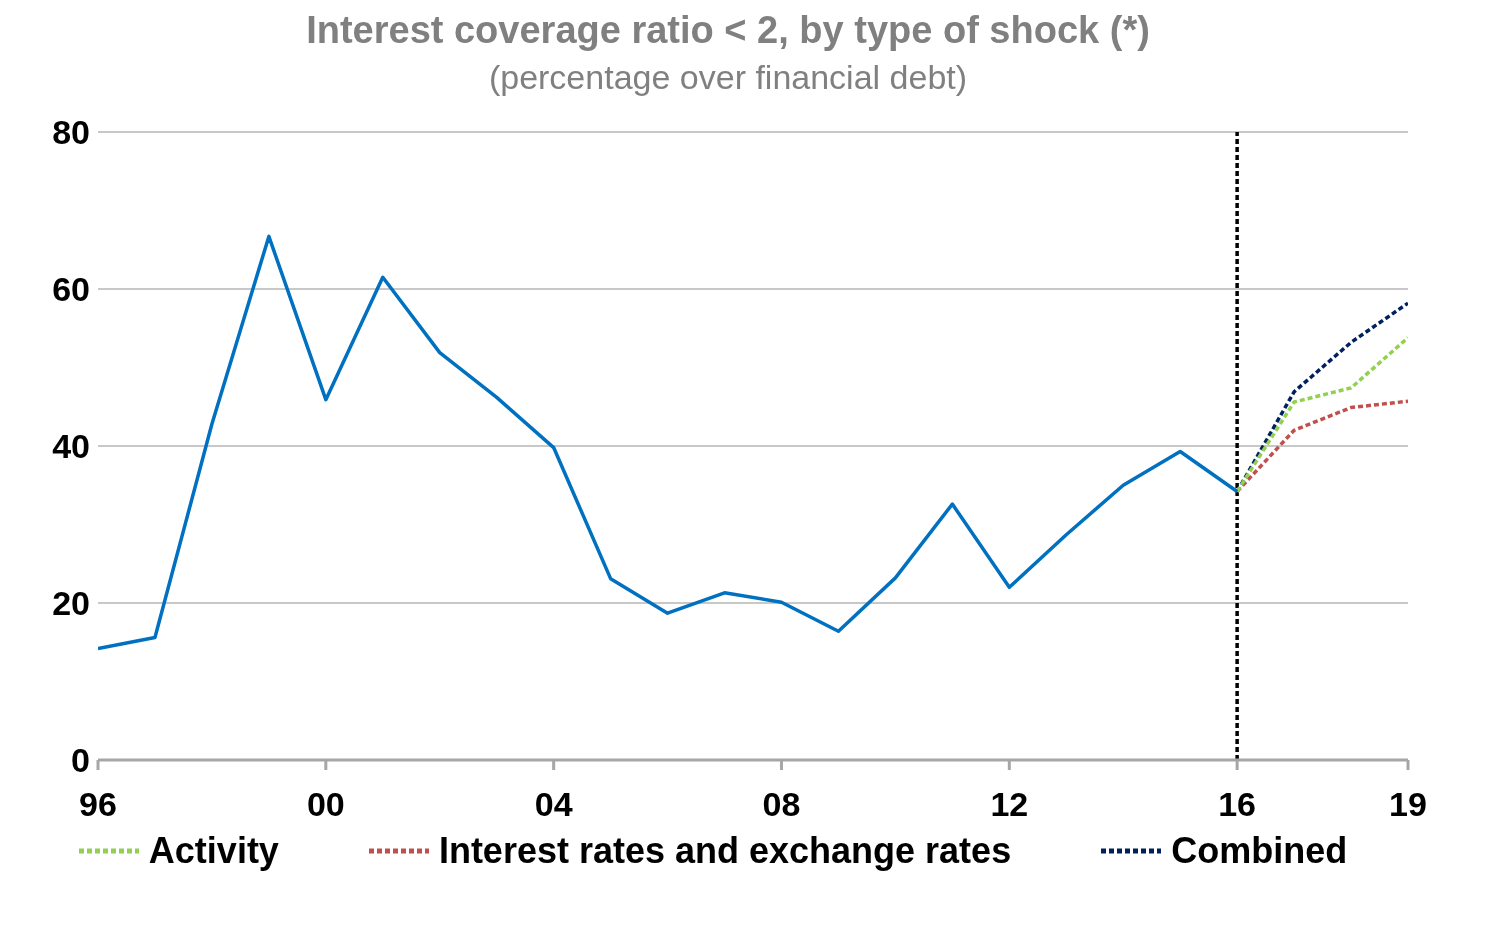 The height and width of the screenshot is (930, 1495). What do you see at coordinates (728, 77) in the screenshot?
I see `chart-subtitle: (percentage over financial debt)` at bounding box center [728, 77].